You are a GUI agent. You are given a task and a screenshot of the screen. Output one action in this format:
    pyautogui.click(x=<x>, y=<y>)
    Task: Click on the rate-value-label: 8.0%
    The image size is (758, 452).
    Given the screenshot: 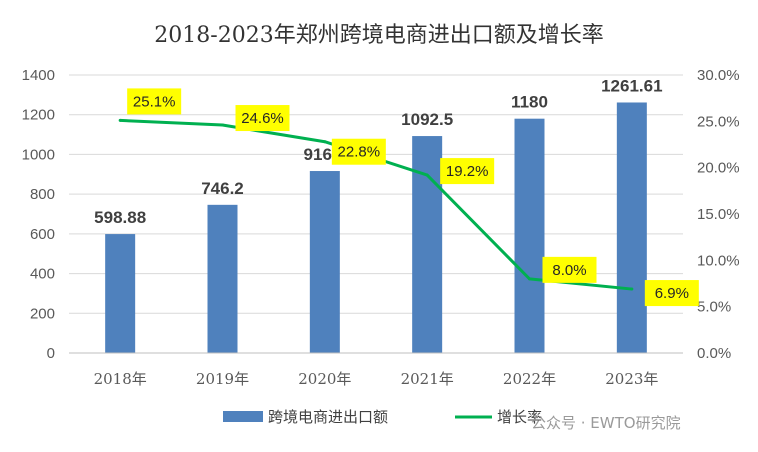 What is the action you would take?
    pyautogui.click(x=569, y=270)
    